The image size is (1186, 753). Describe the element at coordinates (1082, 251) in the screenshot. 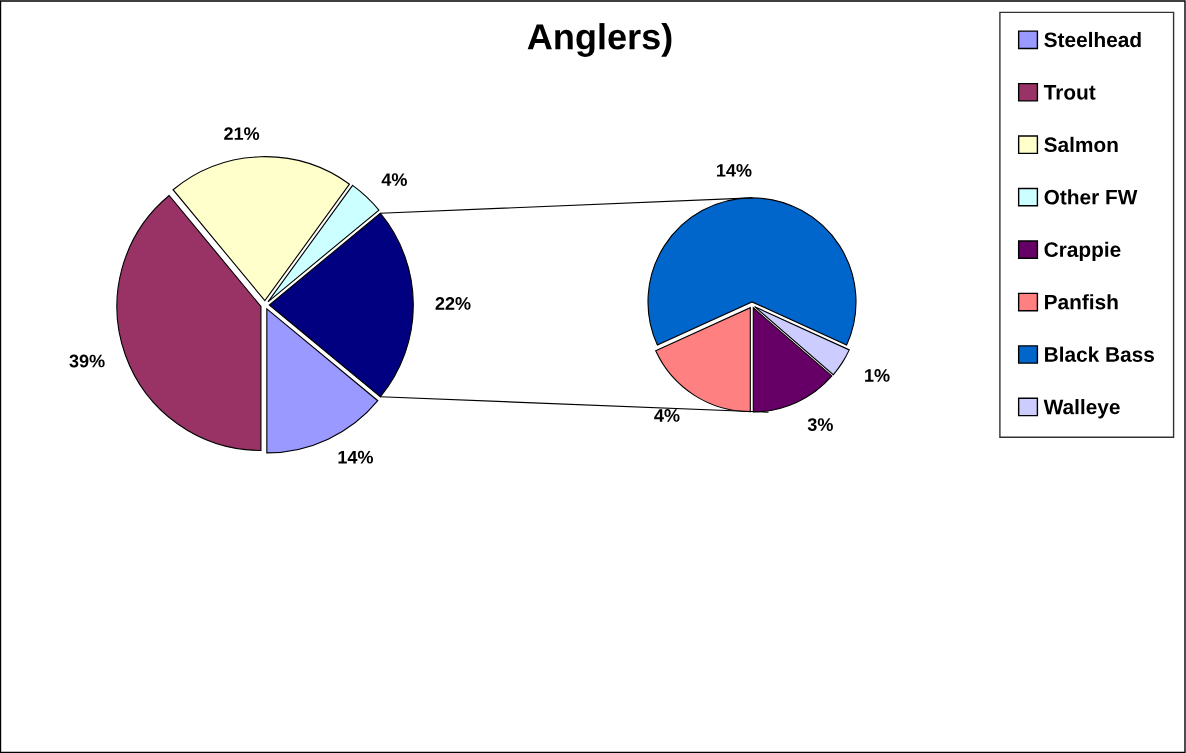

I see `legend-label: Crappie` at that location.